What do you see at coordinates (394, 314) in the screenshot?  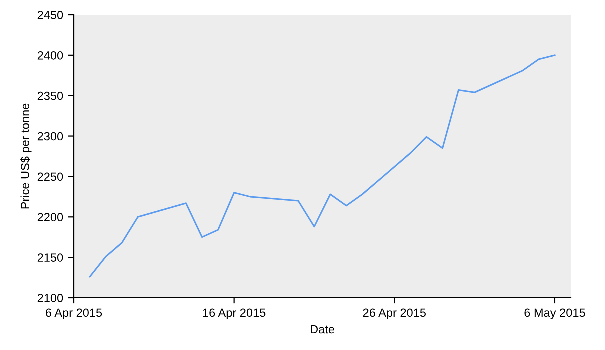 I see `x-tick-label: 26 Apr 2015` at bounding box center [394, 314].